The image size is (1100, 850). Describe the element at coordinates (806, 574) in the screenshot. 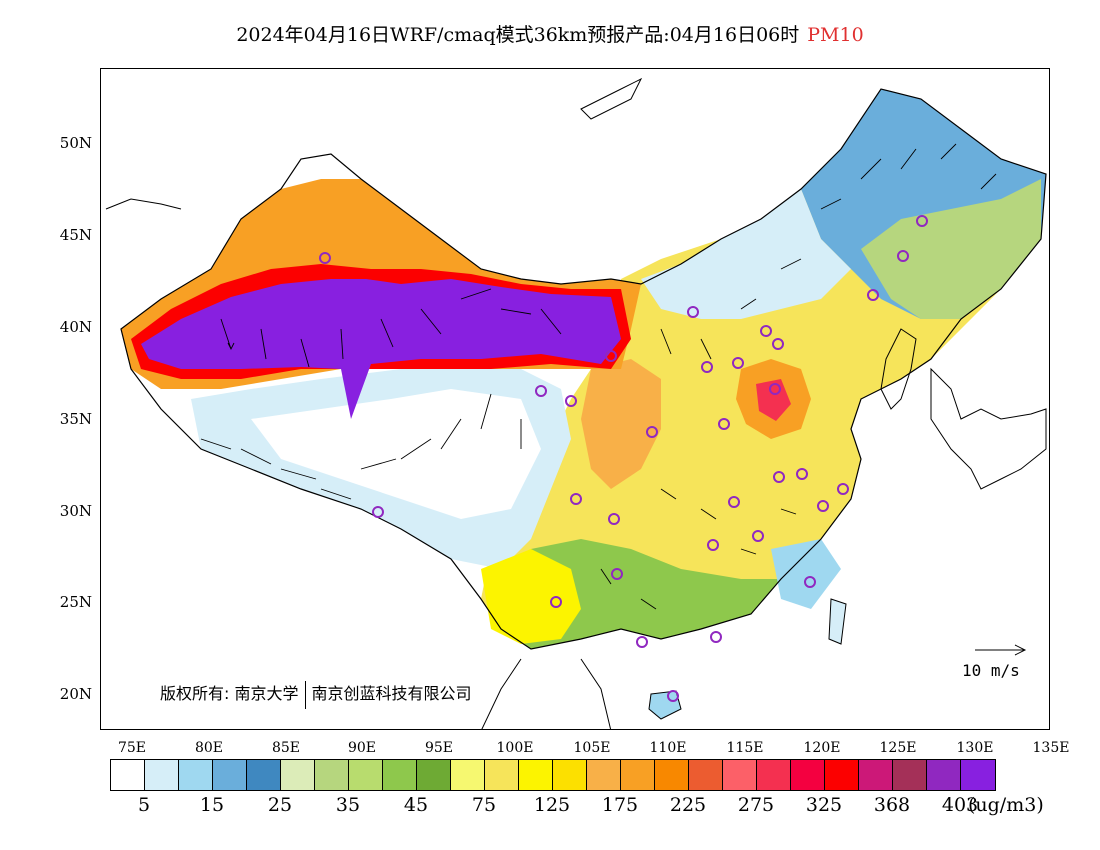

I see `southeast-blue` at that location.